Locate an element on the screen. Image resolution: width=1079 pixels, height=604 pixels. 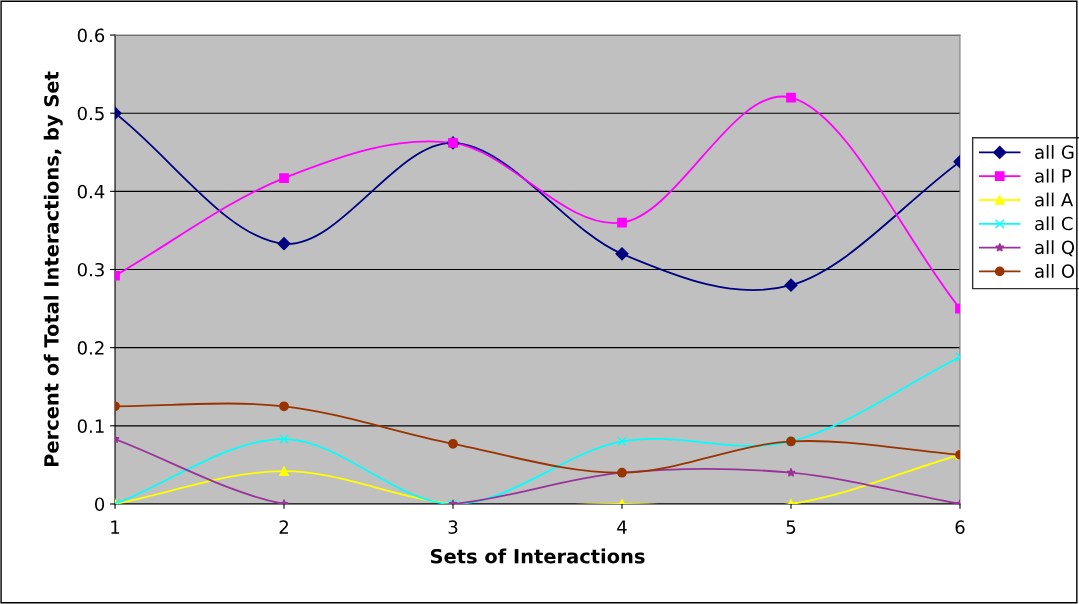
y-axis-title: Percent of Total Interactions, by Set is located at coordinates (53, 269).